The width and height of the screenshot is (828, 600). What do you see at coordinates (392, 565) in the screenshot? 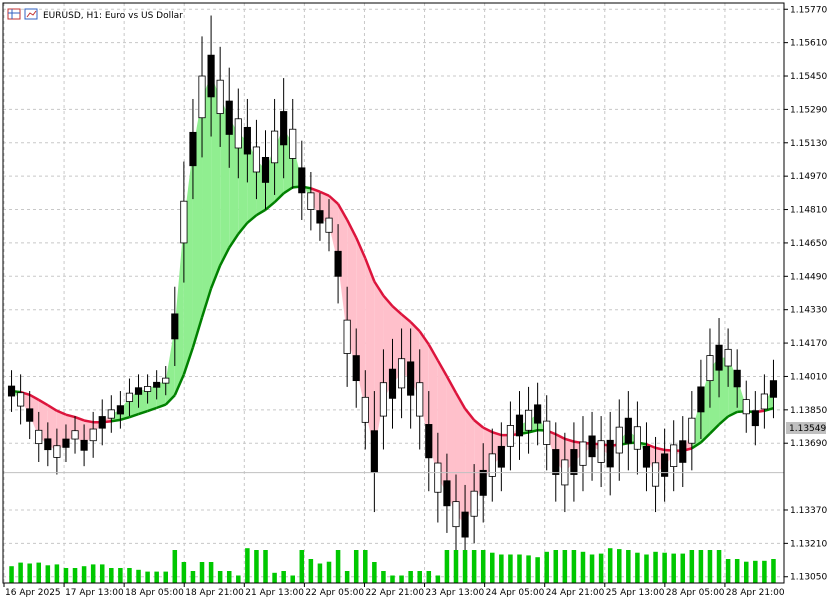
I see `volume-histogram` at bounding box center [392, 565].